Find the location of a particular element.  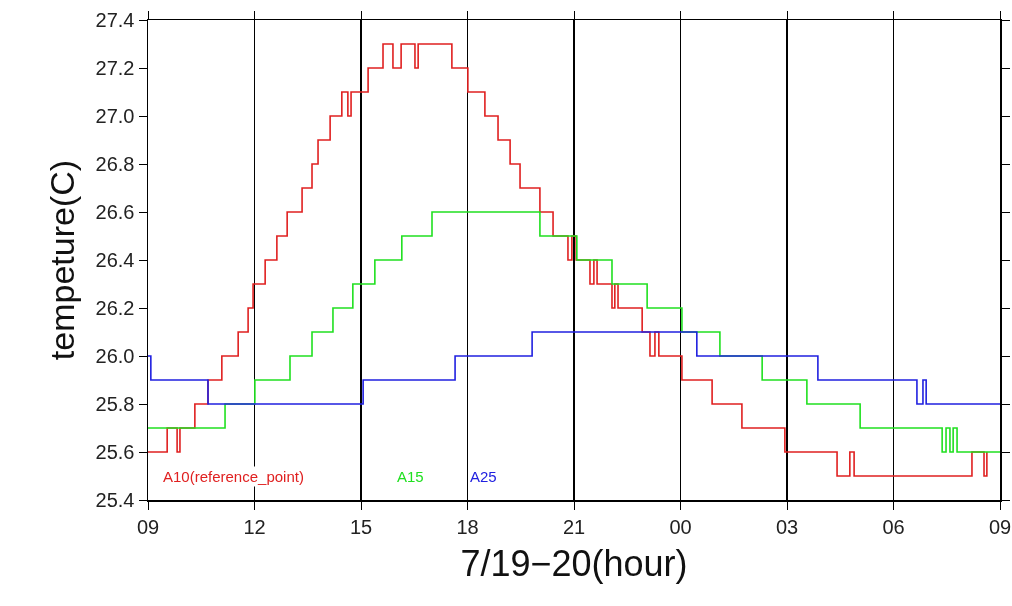

text: A25 is located at coordinates (483, 476).